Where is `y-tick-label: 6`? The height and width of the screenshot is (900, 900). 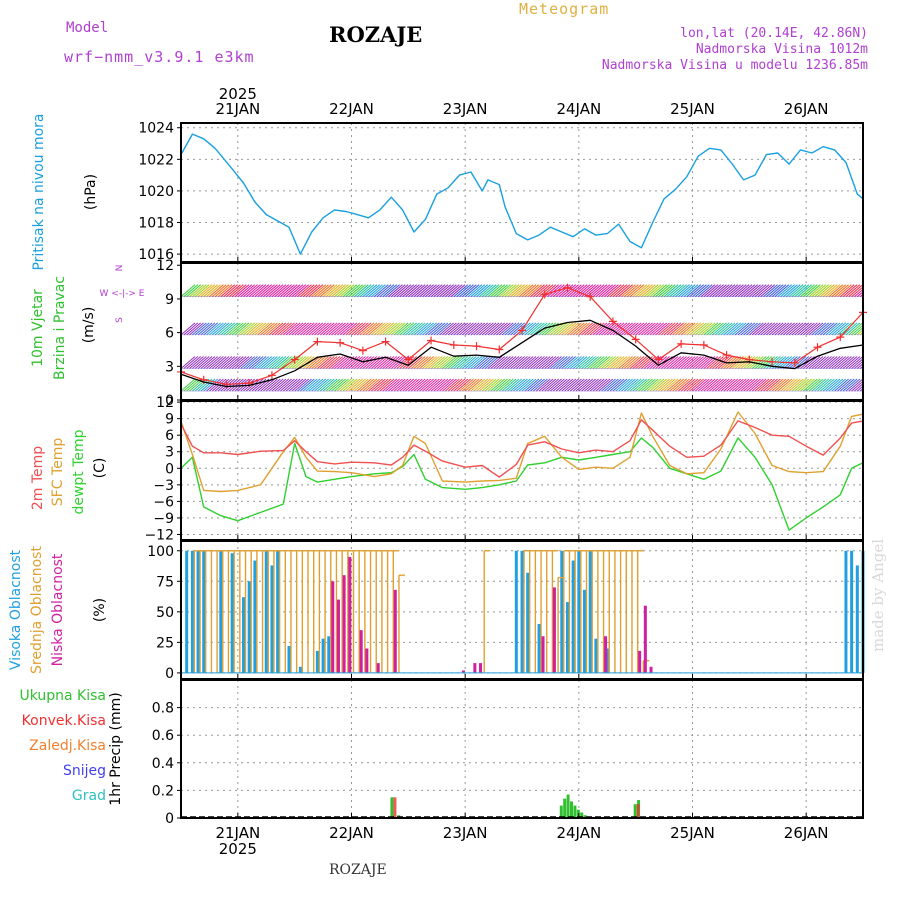 y-tick-label: 6 is located at coordinates (169, 436).